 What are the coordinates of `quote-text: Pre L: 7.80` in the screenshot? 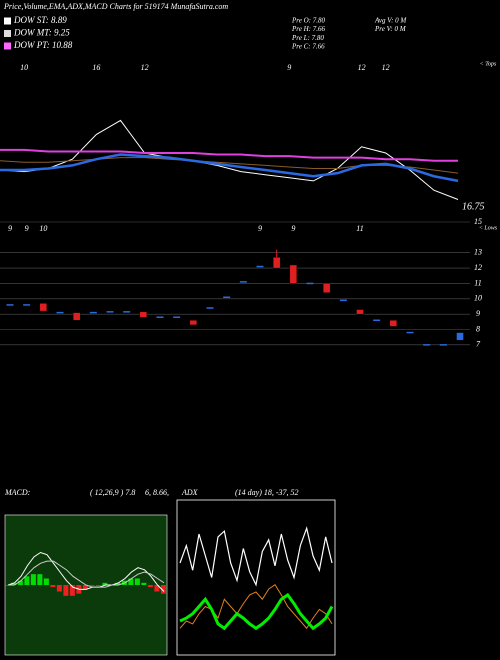 It's located at (307, 38).